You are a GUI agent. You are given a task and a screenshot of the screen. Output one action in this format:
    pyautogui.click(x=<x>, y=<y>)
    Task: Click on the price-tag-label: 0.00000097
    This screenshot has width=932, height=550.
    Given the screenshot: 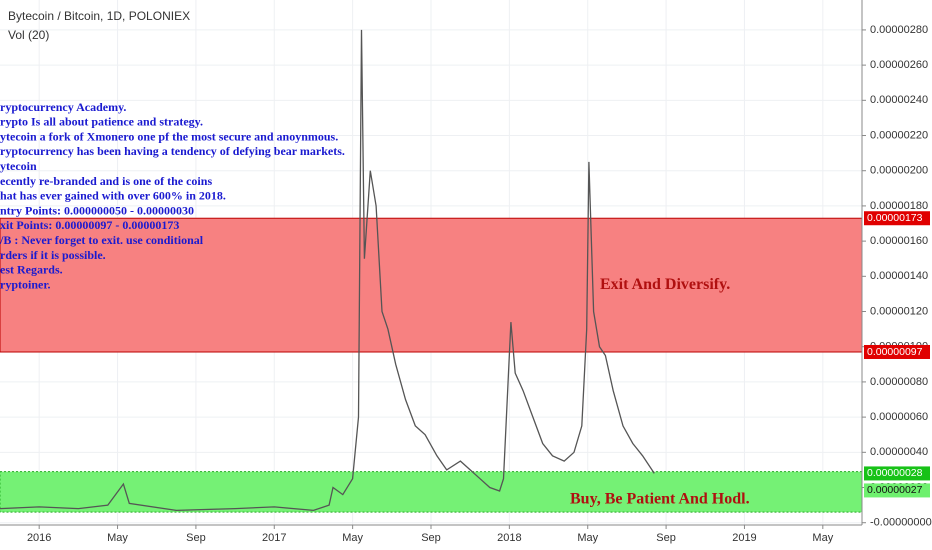 What is the action you would take?
    pyautogui.click(x=895, y=352)
    